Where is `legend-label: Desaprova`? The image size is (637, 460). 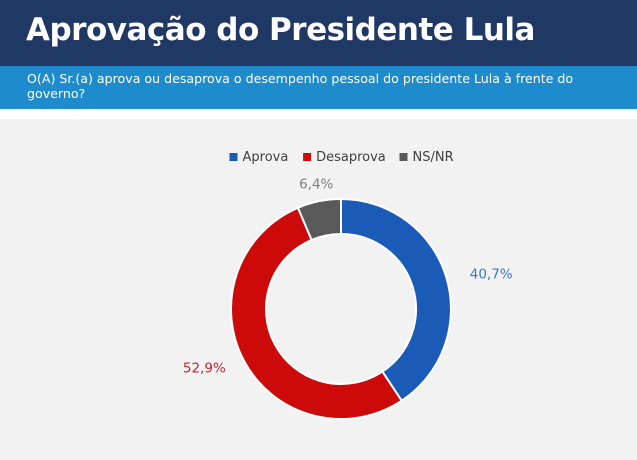
legend-label: Desaprova is located at coordinates (351, 157).